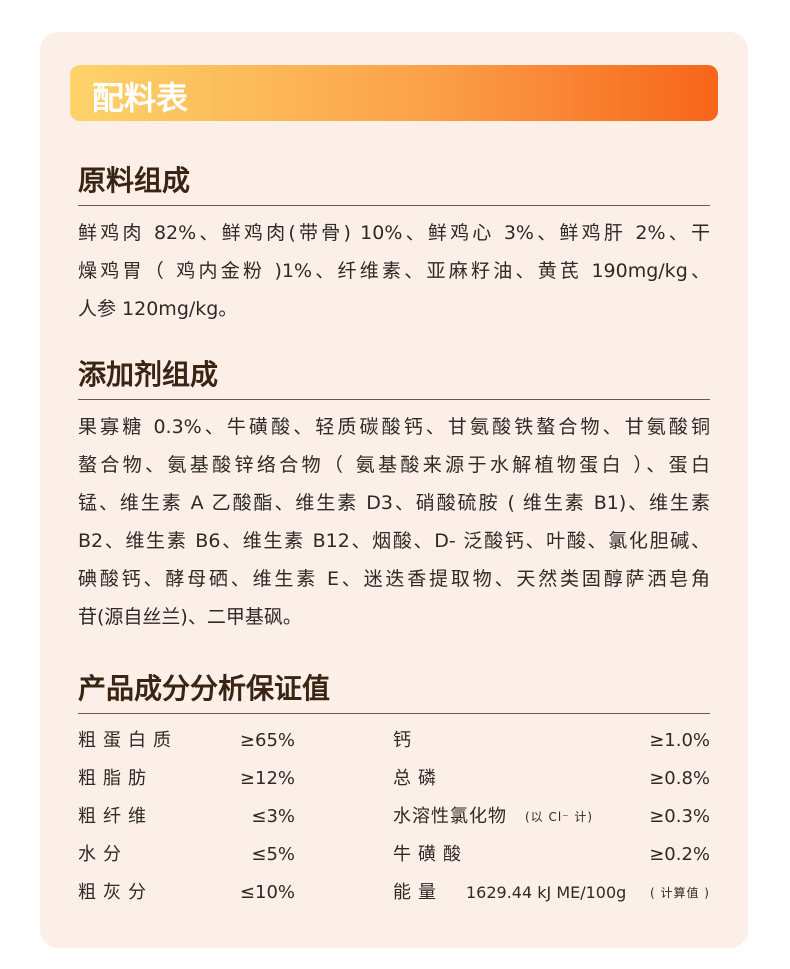 The width and height of the screenshot is (790, 969). What do you see at coordinates (450, 816) in the screenshot?
I see `item-name: 水溶性氯化物` at bounding box center [450, 816].